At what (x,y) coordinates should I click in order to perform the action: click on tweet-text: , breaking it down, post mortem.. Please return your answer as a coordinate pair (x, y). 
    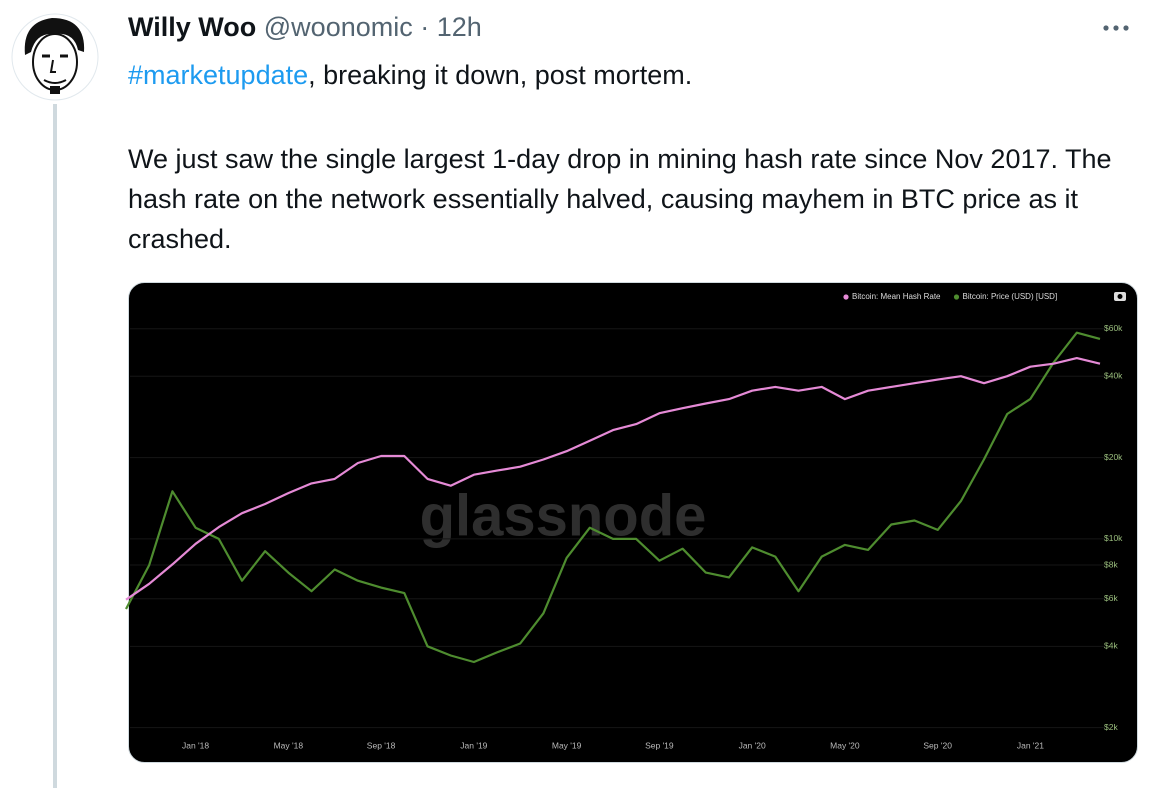
    Looking at the image, I should click on (500, 75).